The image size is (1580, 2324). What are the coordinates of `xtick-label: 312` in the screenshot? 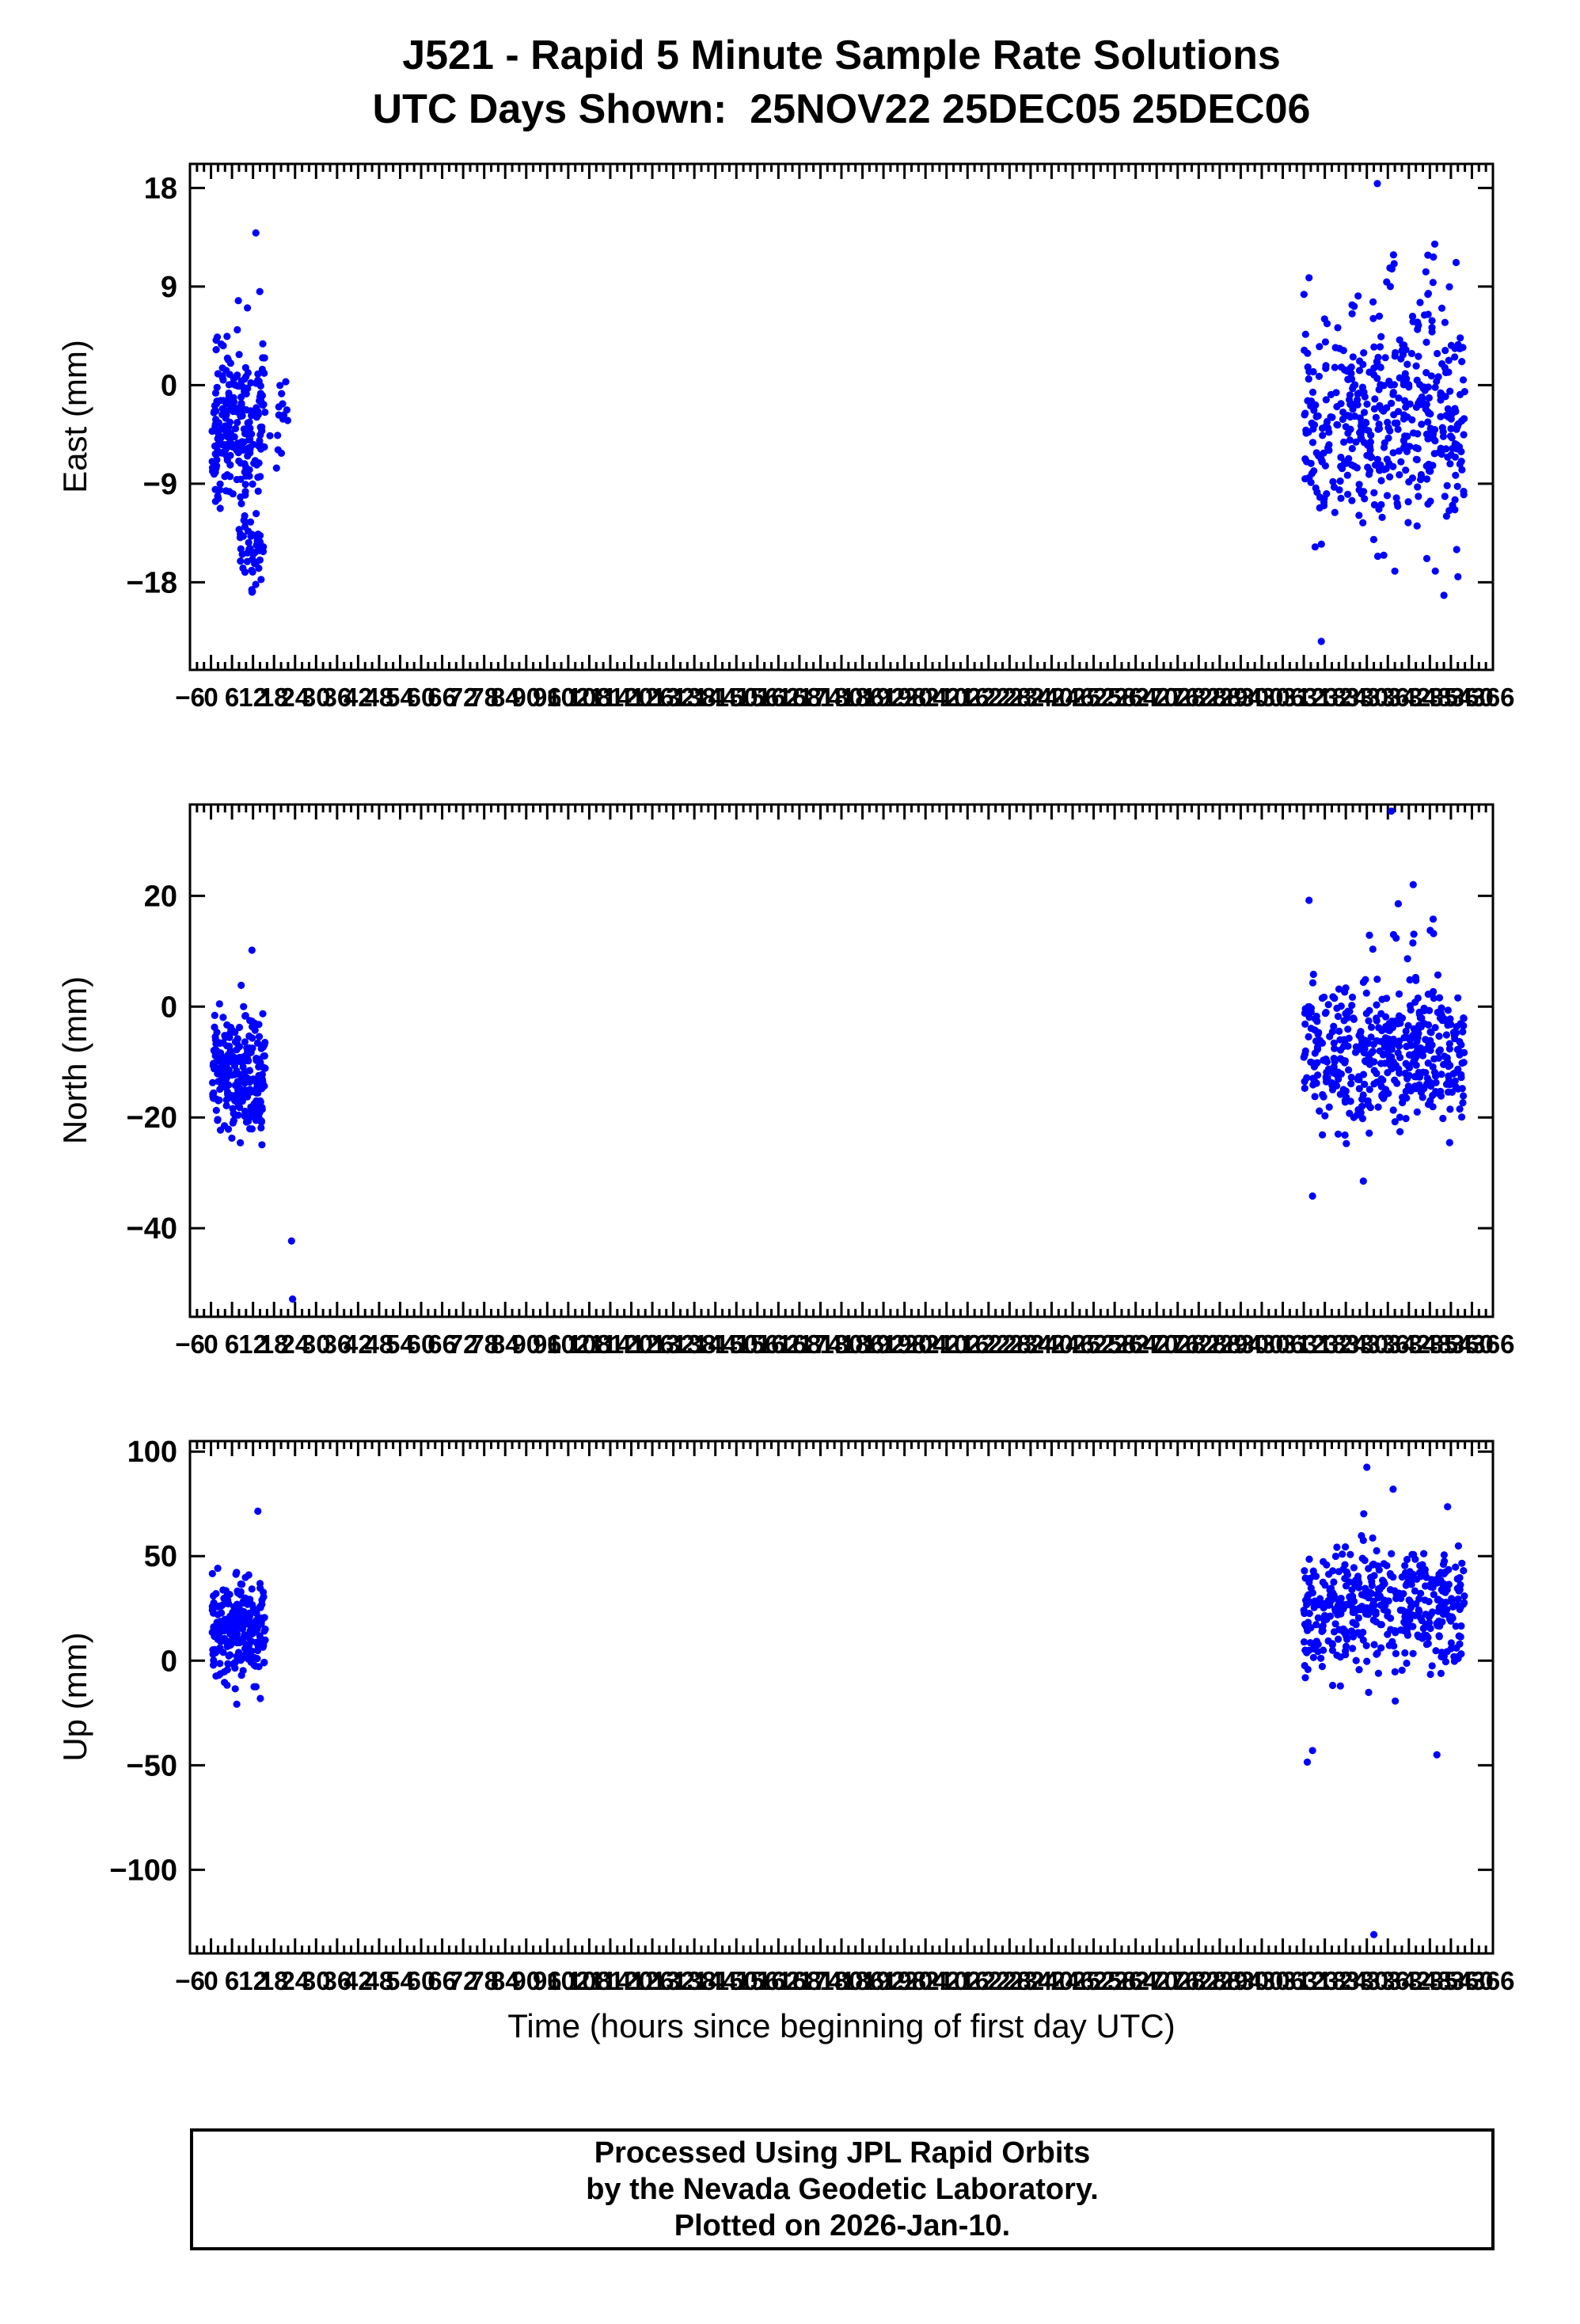 It's located at (1304, 1344).